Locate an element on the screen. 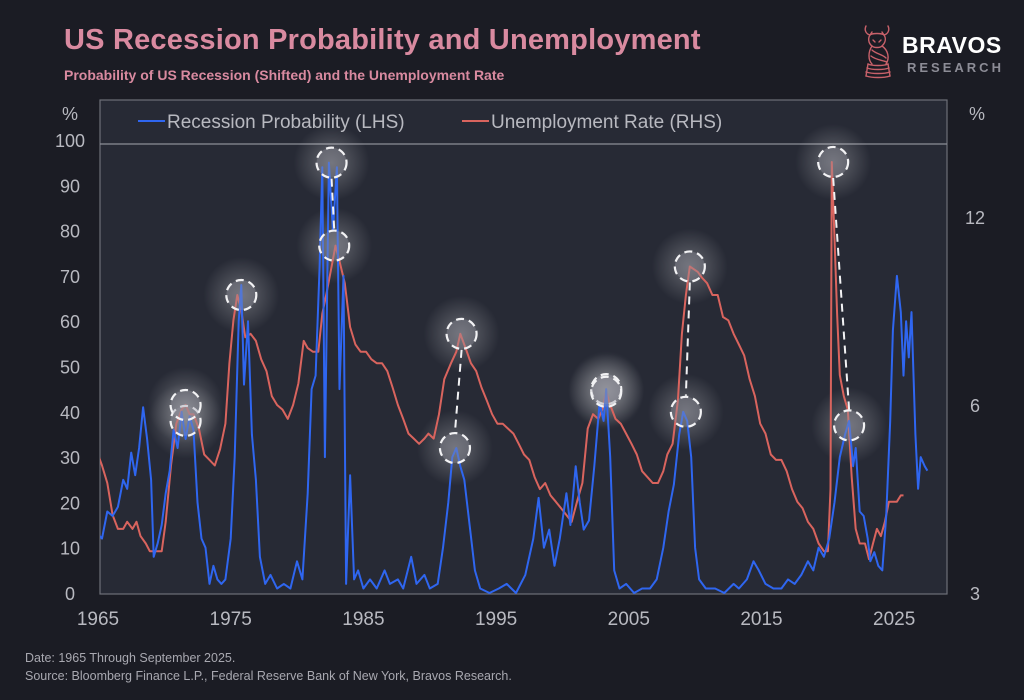 The width and height of the screenshot is (1024, 700). logo-tagline: RESEARCH is located at coordinates (955, 67).